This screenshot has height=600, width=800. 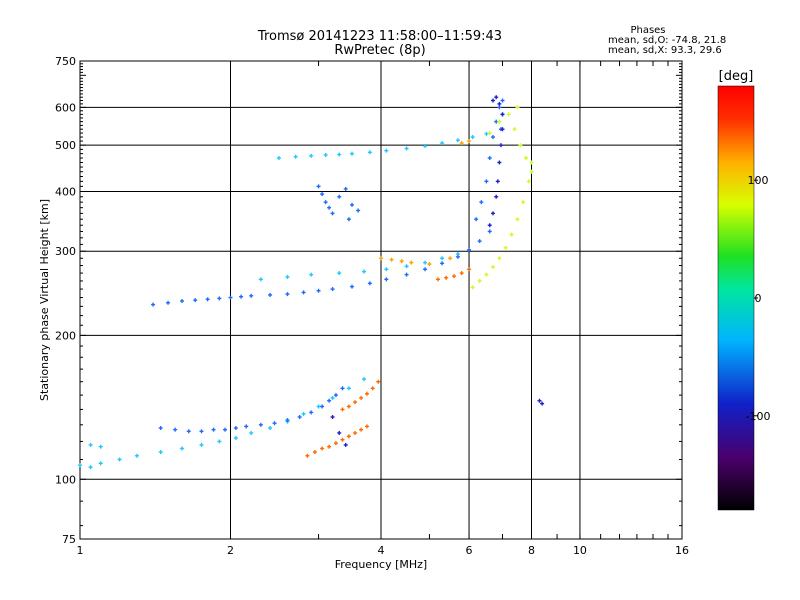 What do you see at coordinates (758, 180) in the screenshot?
I see `colorbar-tick-label: 100` at bounding box center [758, 180].